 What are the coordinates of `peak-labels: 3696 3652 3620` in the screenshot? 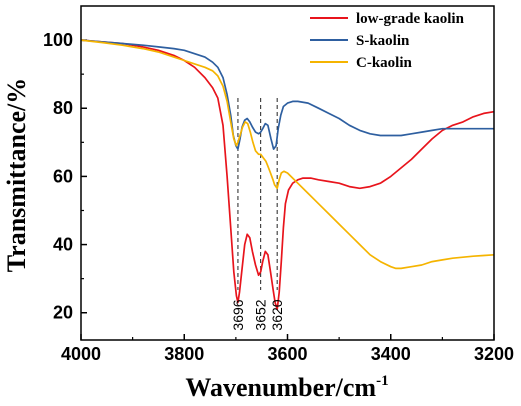 It's located at (257, 314).